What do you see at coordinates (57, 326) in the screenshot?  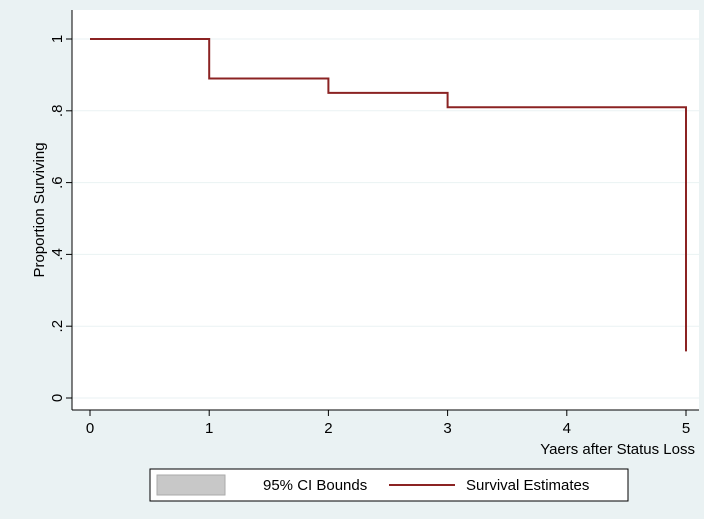 I see `y-tick-label: .2` at bounding box center [57, 326].